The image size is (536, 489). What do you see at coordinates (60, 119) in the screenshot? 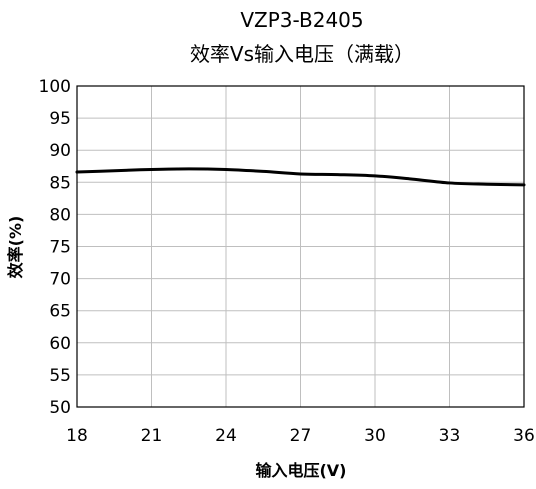
I see `y-tick-label: 95` at bounding box center [60, 119].